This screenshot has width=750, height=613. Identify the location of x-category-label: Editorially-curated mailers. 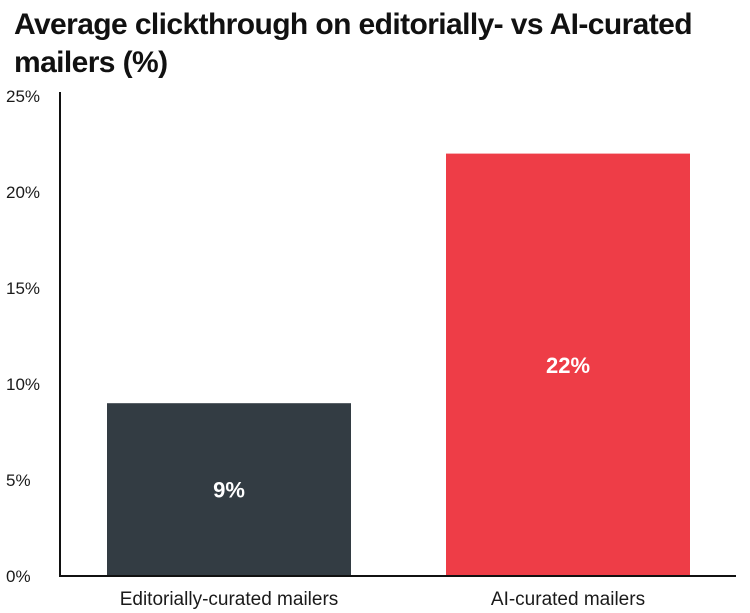
(229, 599).